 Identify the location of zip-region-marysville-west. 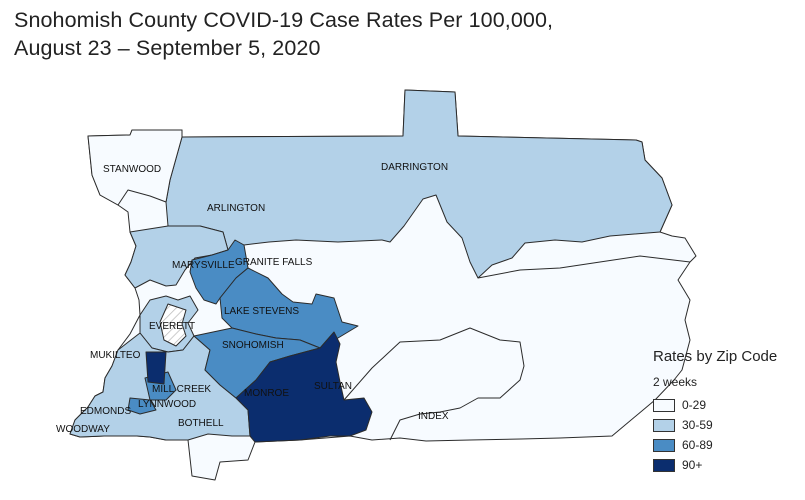
(176, 257).